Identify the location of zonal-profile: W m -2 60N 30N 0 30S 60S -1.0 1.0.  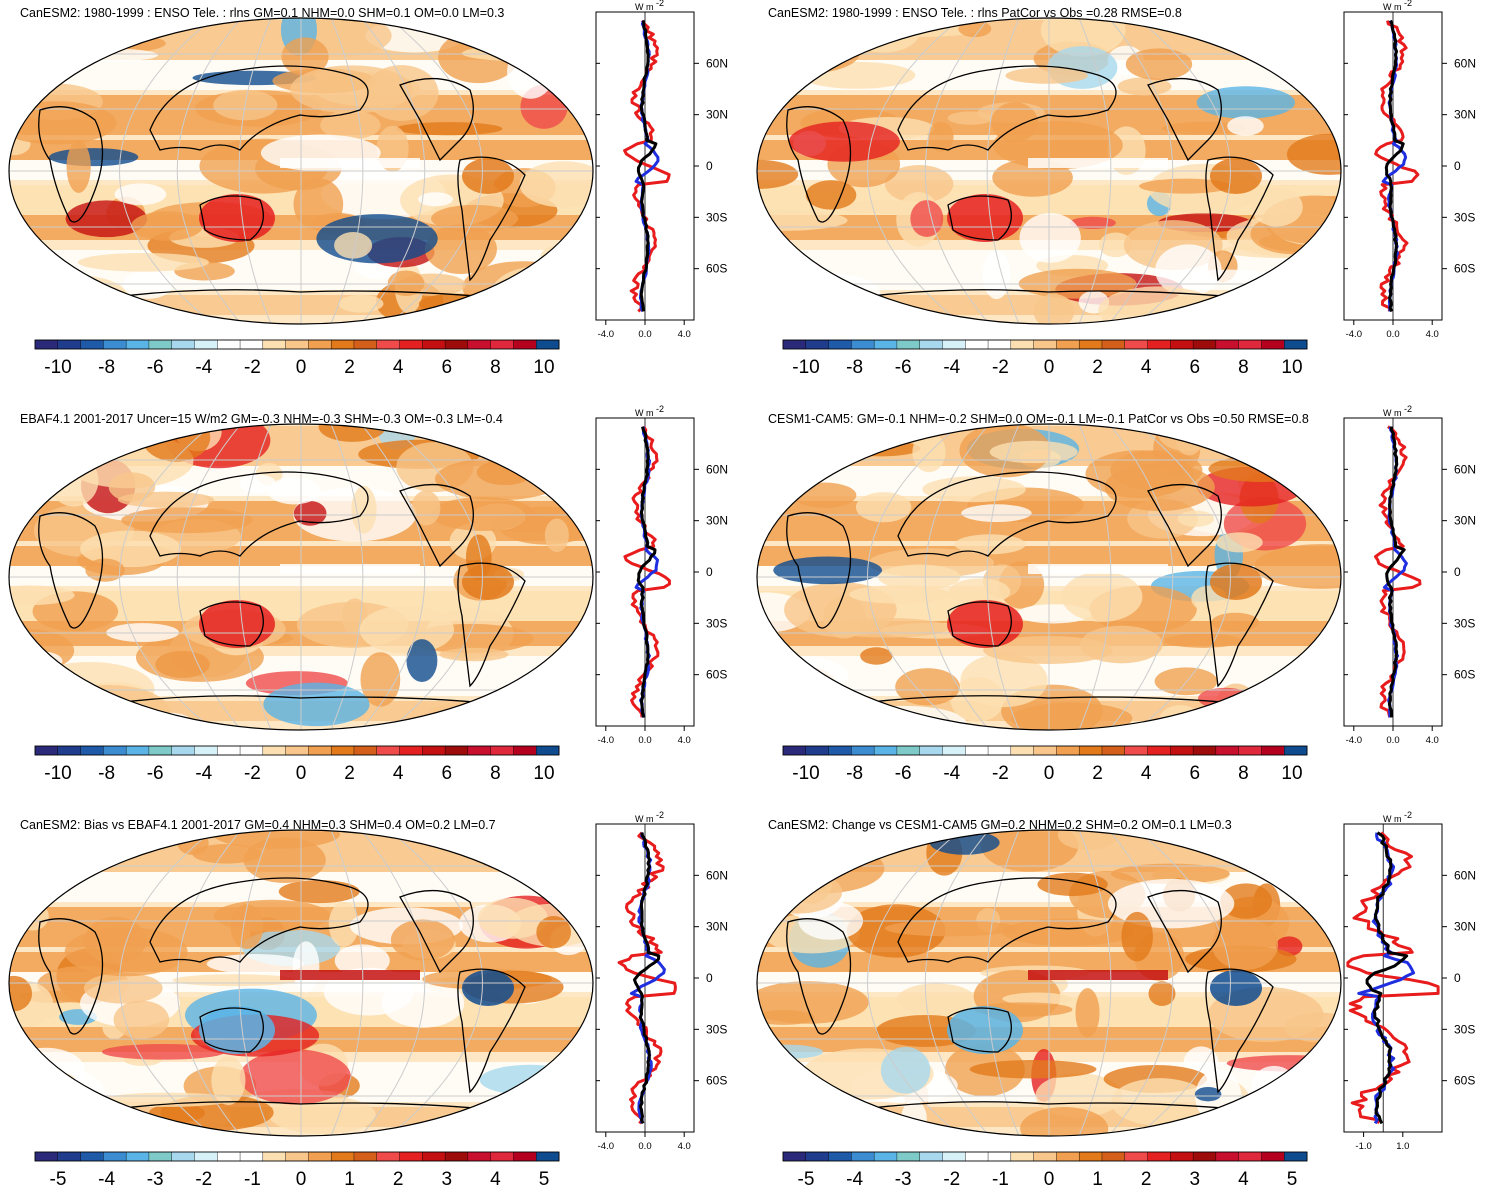
(1409, 981).